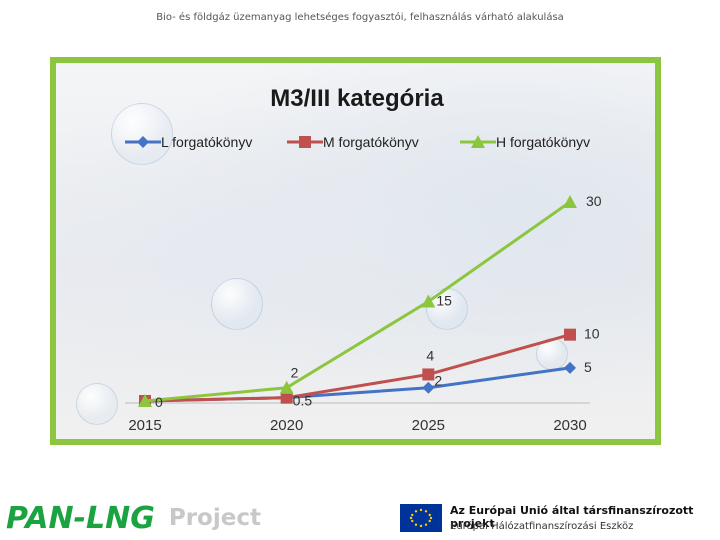  Describe the element at coordinates (214, 518) in the screenshot. I see `logo-project-text: Project` at that location.